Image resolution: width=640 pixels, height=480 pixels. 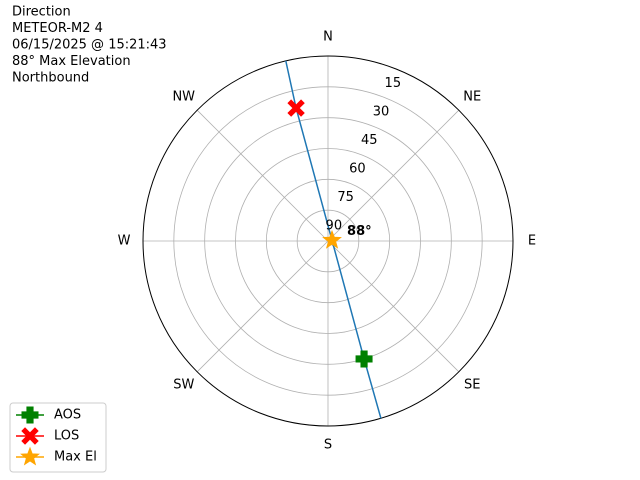 I want to click on r-tick-label: 60, so click(x=357, y=168).